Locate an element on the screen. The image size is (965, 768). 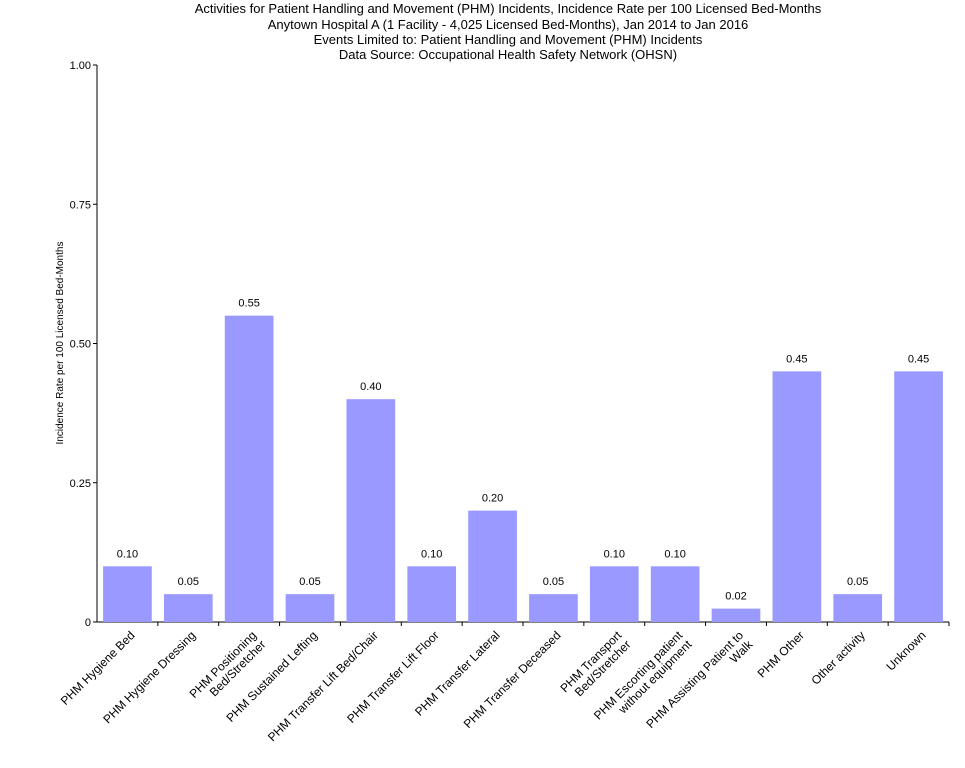
y-tick-label: 0 is located at coordinates (88, 623).